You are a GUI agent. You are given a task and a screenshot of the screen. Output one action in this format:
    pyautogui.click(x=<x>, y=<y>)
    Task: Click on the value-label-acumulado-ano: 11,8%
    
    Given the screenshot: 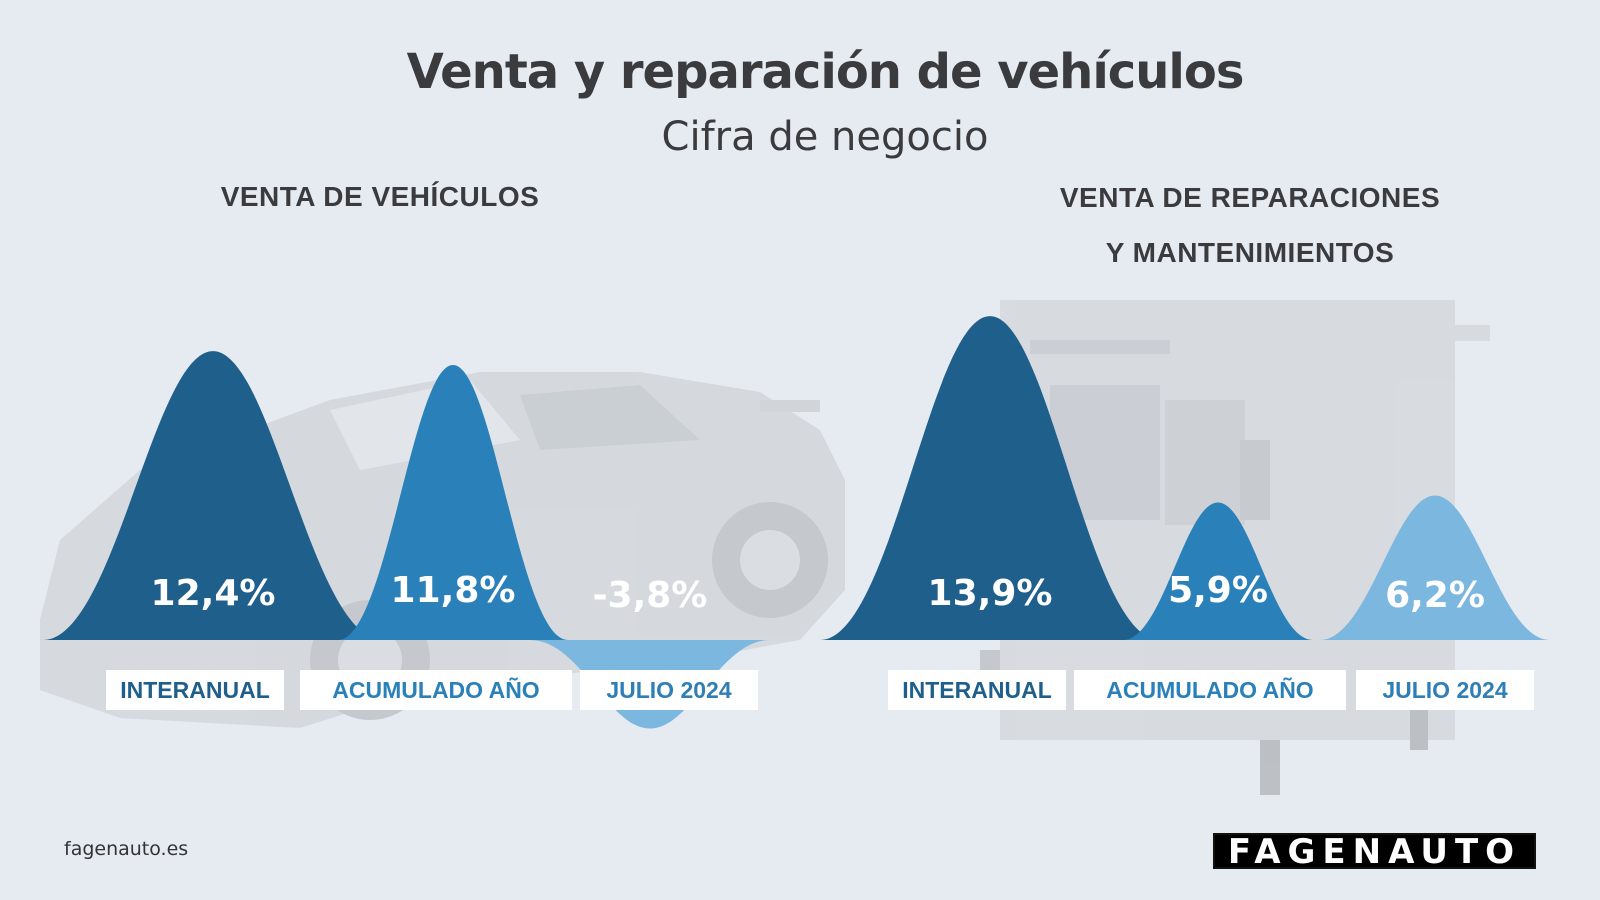 What is the action you would take?
    pyautogui.click(x=453, y=590)
    